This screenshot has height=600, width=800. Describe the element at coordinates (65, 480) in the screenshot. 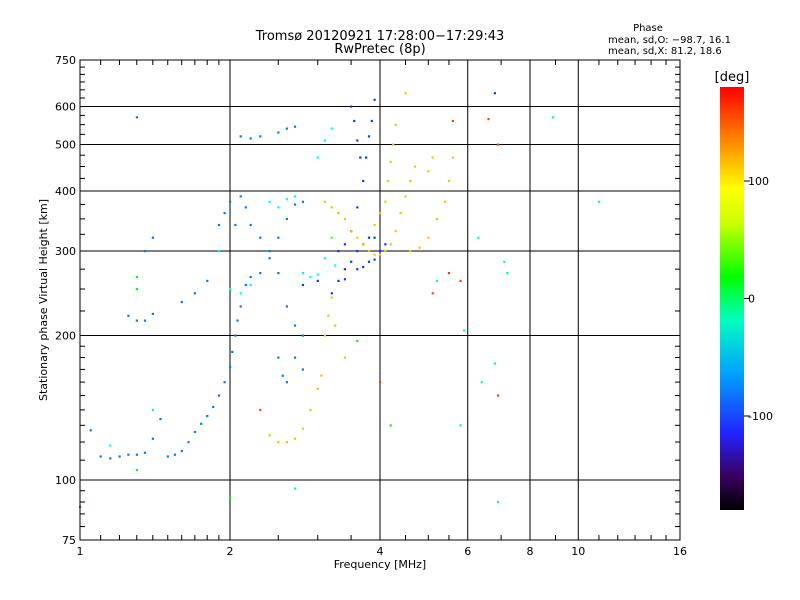

I see `y-tick-label: 100` at that location.